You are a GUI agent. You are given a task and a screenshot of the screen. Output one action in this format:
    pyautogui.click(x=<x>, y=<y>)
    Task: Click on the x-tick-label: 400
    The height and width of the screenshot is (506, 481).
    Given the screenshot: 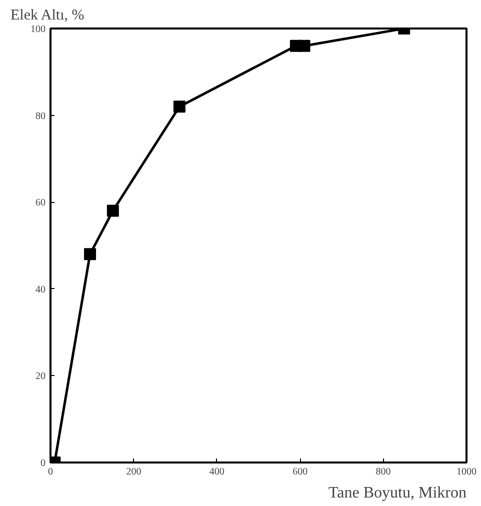 What is the action you would take?
    pyautogui.click(x=216, y=472)
    